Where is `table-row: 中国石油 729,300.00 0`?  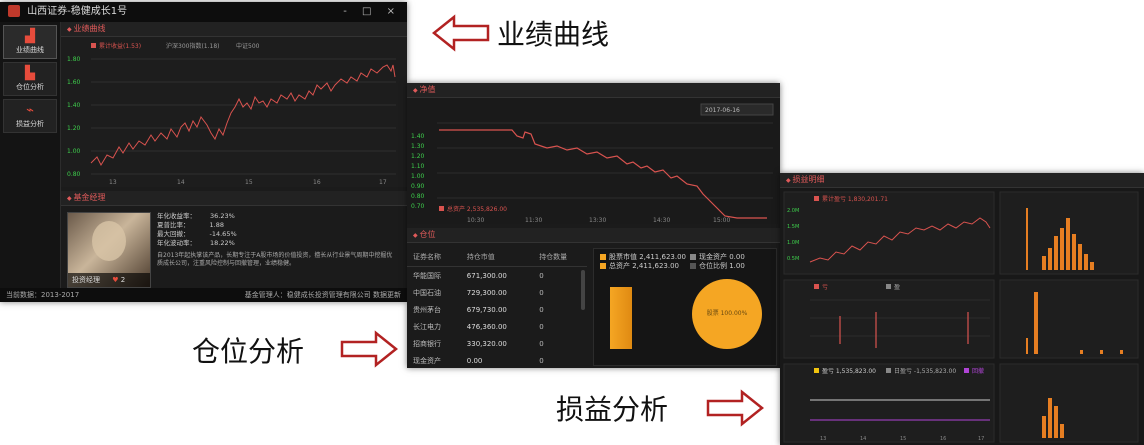
table-row: 中国石油 729,300.00 0 is located at coordinates (497, 292).